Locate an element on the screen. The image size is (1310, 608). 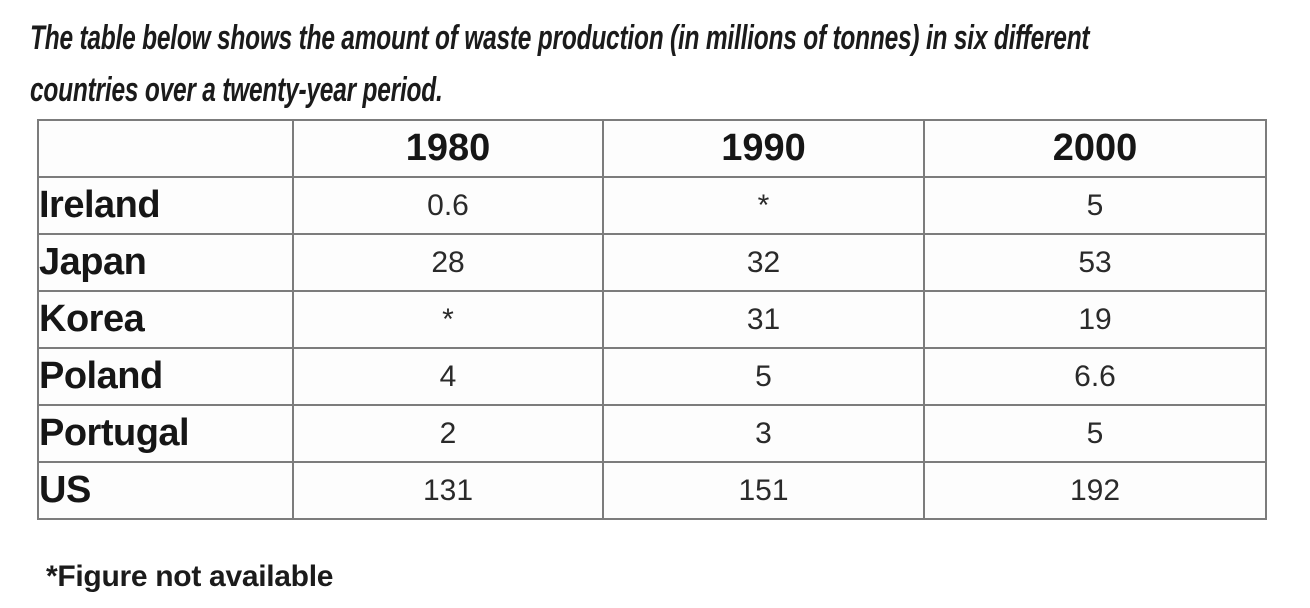
table-row-poland: Poland 4 5 6.6 is located at coordinates (652, 376).